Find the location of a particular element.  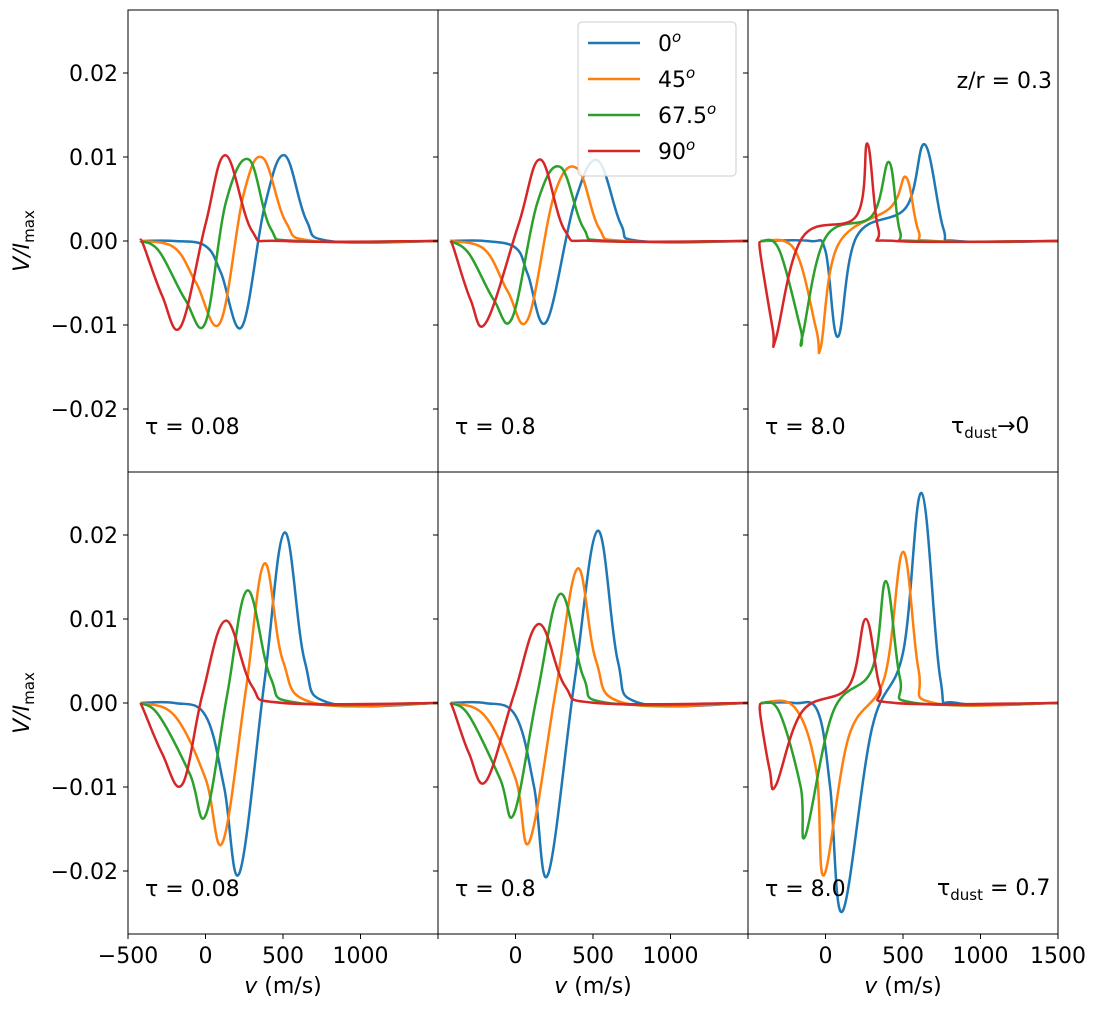

legend: 0o 45o 67.5o 90o is located at coordinates (657, 99).